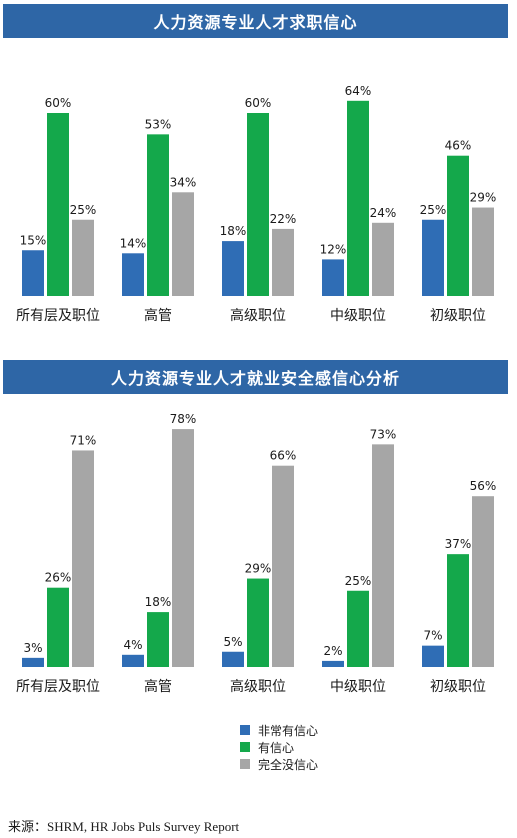 Image resolution: width=517 pixels, height=838 pixels. What do you see at coordinates (133, 243) in the screenshot?
I see `chart1-data-label-very-confident-1: 14%` at bounding box center [133, 243].